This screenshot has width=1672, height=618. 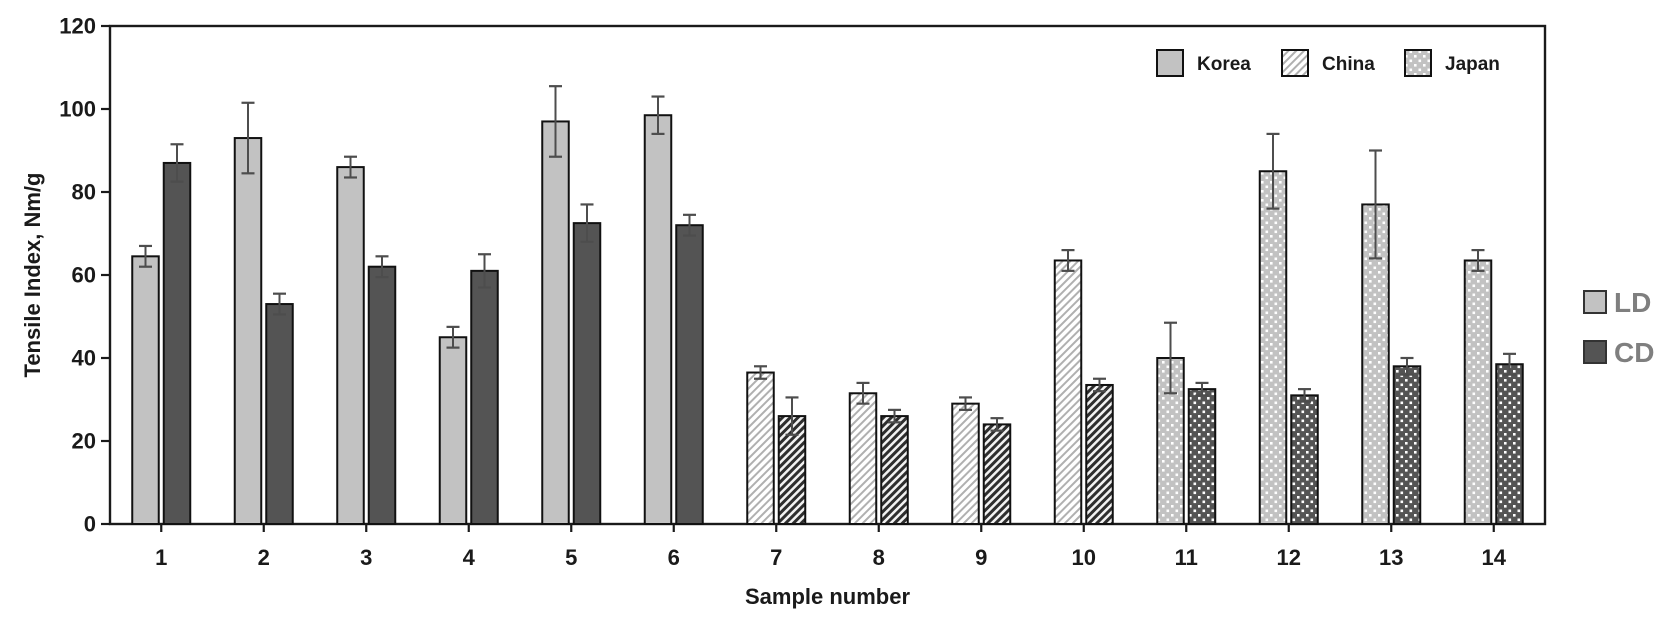 What do you see at coordinates (77, 26) in the screenshot?
I see `y-tick-label-120: 120` at bounding box center [77, 26].